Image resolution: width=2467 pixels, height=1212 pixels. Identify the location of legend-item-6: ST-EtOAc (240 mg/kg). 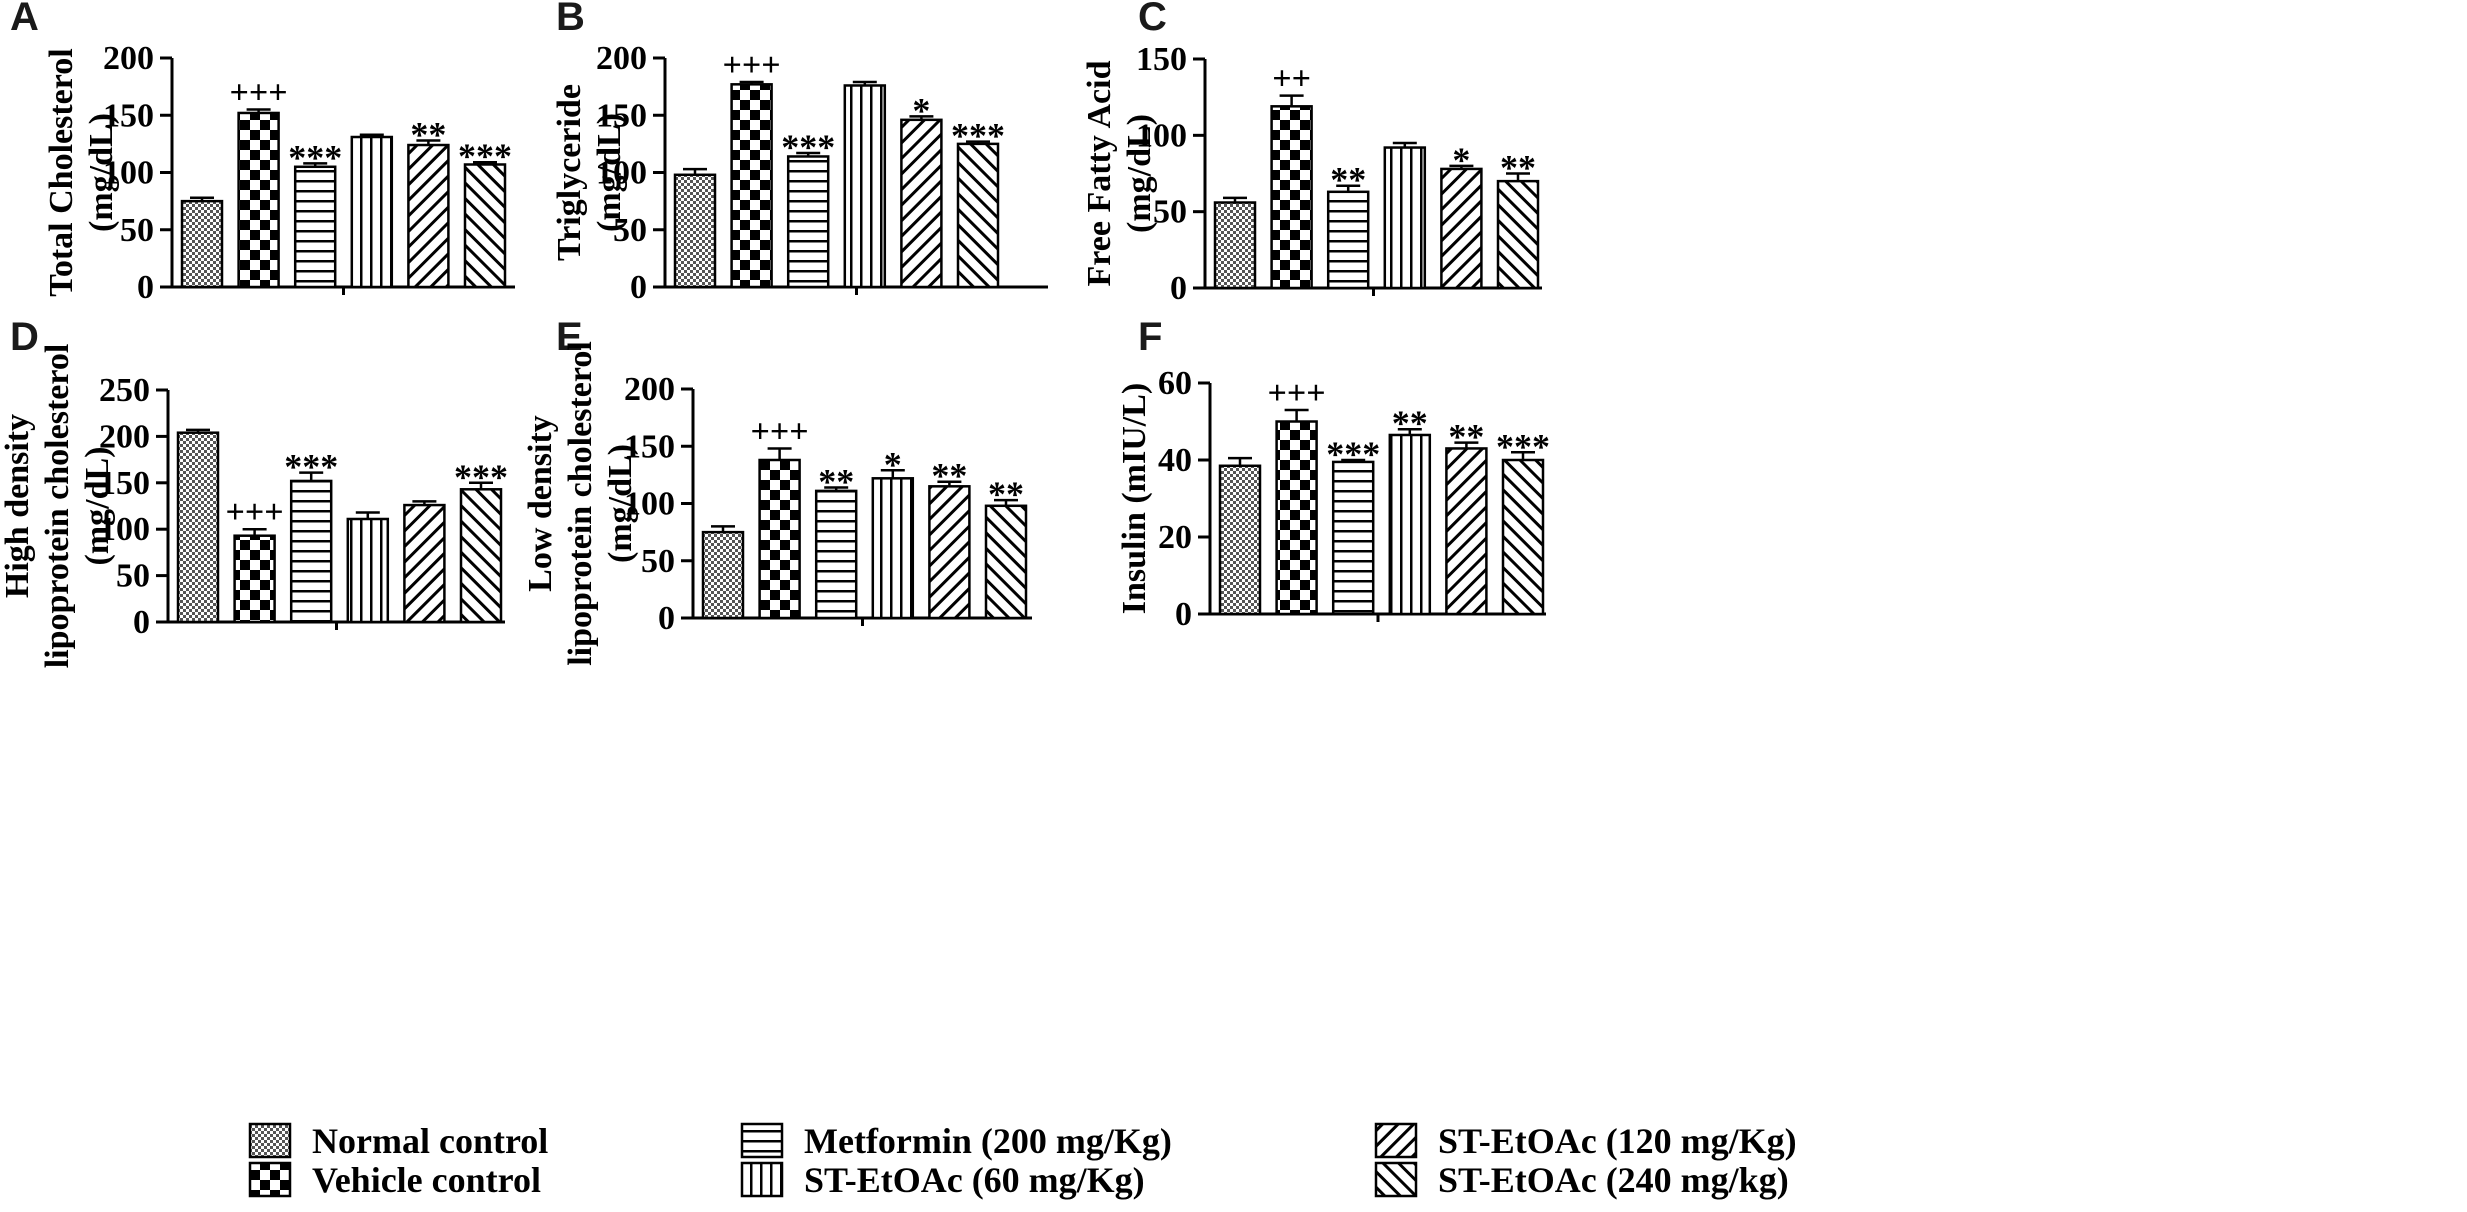
(1581, 1180).